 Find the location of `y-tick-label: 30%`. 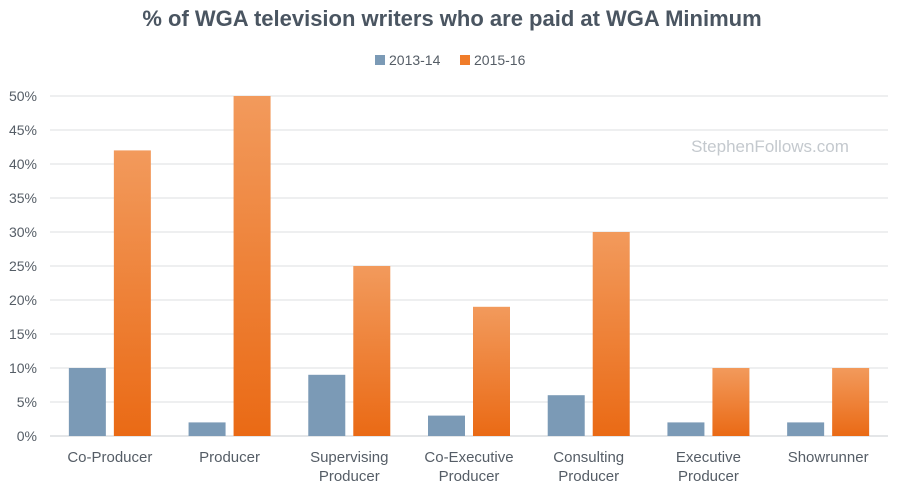

y-tick-label: 30% is located at coordinates (23, 232).